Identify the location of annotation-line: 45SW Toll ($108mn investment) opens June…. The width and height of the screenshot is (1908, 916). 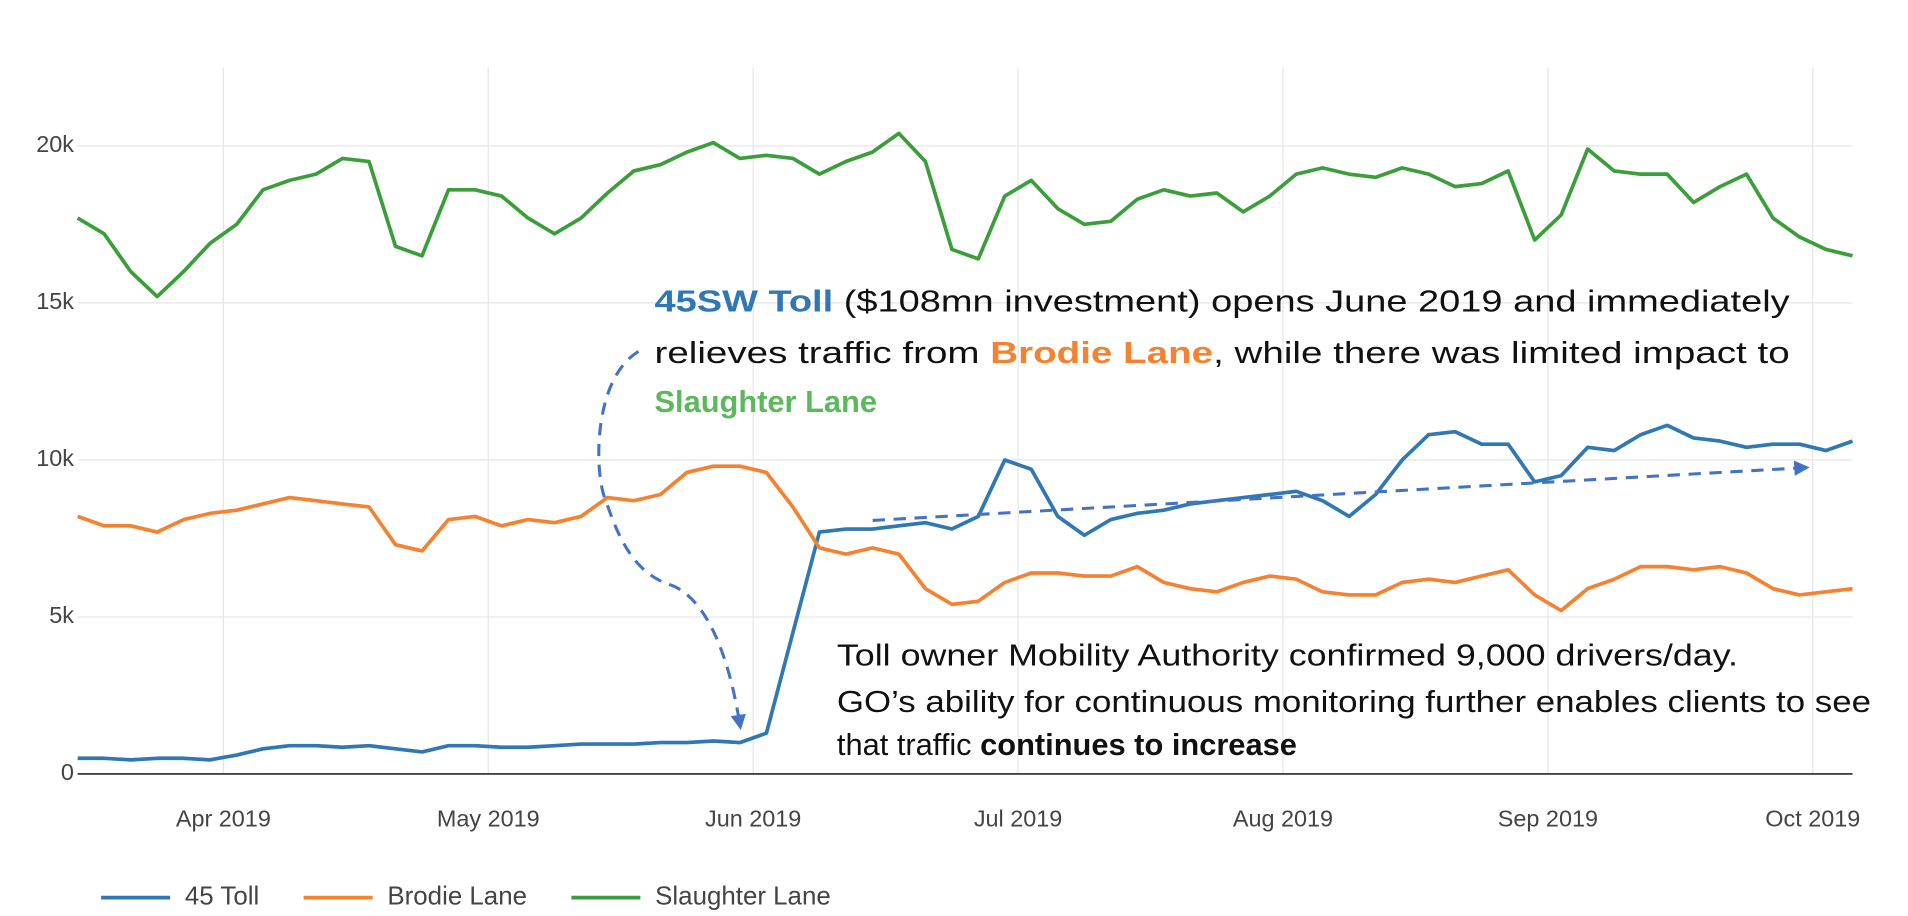
(1222, 301).